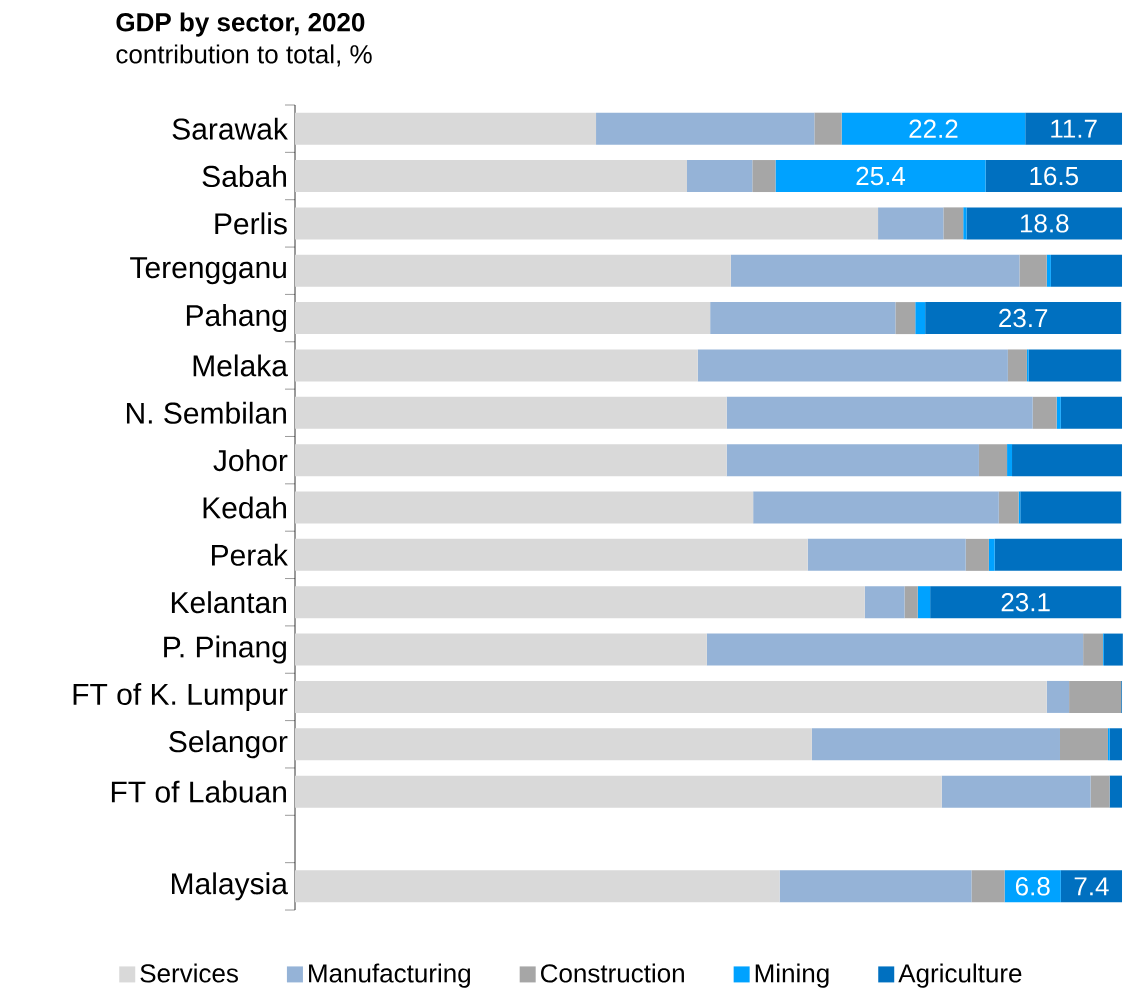  I want to click on data-label: 6.8, so click(1032, 886).